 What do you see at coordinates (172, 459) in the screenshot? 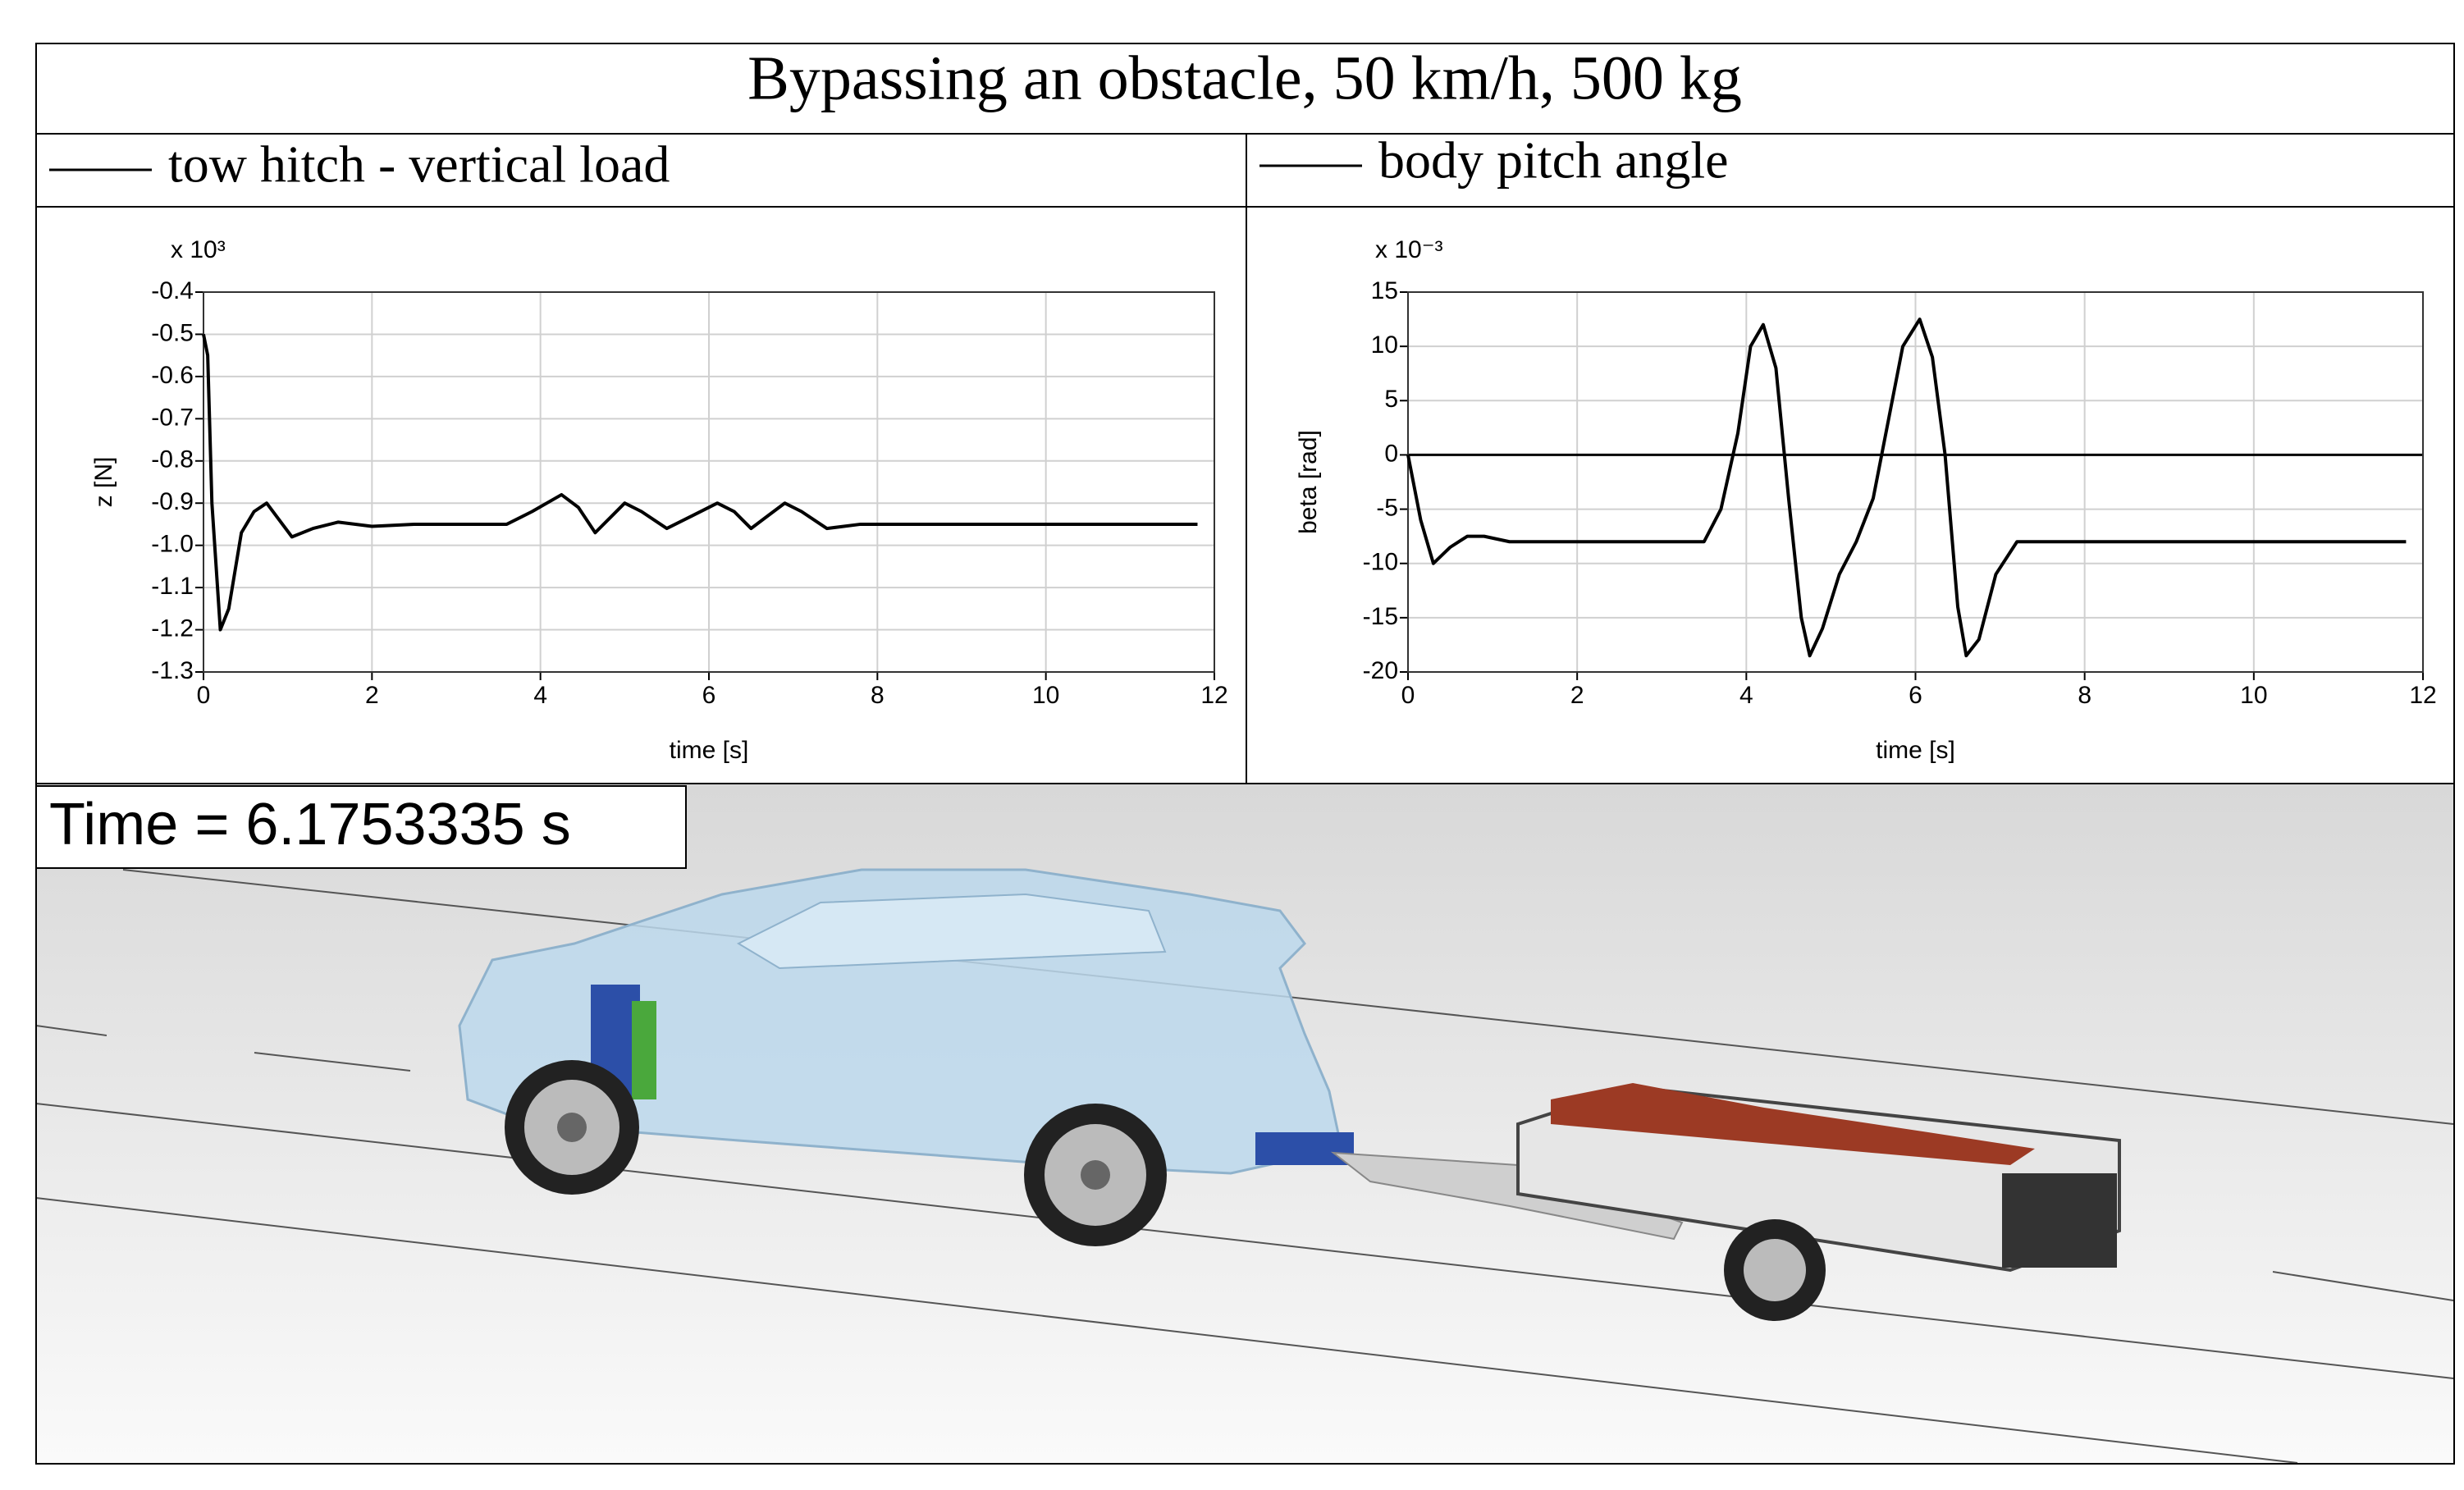
I see `y-tick-label: -0.8` at bounding box center [172, 459].